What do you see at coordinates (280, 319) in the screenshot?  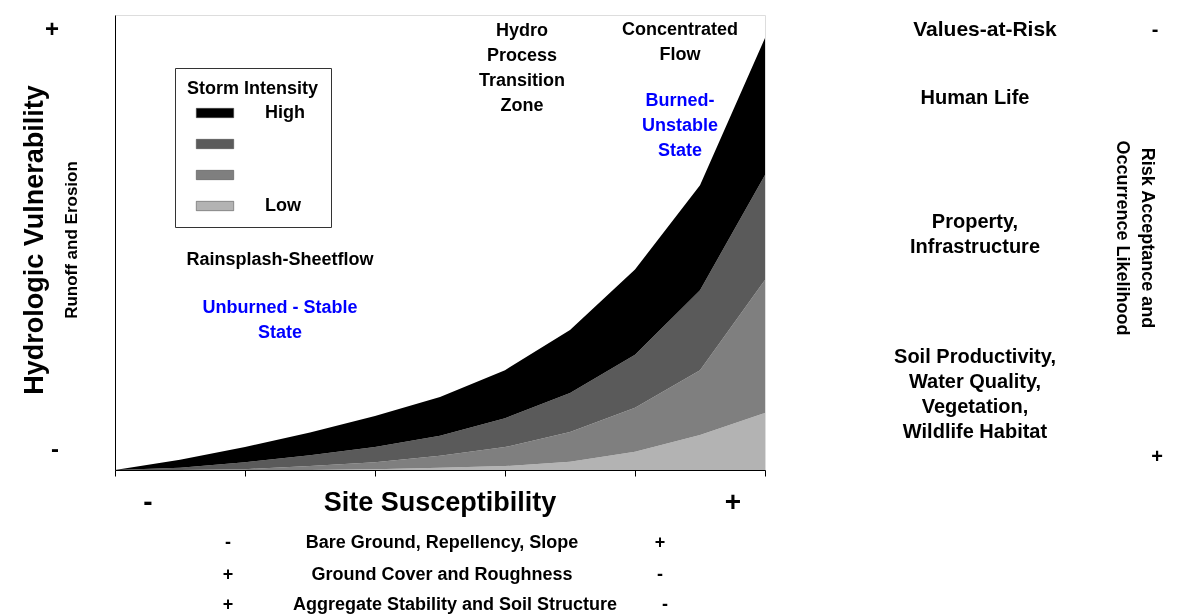 I see `annotation: Unburned - Stable State` at bounding box center [280, 319].